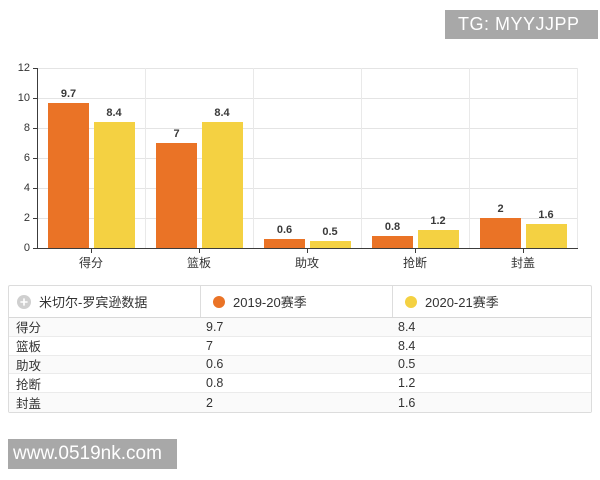  Describe the element at coordinates (414, 263) in the screenshot. I see `x-axis-category-label: 抢断` at that location.